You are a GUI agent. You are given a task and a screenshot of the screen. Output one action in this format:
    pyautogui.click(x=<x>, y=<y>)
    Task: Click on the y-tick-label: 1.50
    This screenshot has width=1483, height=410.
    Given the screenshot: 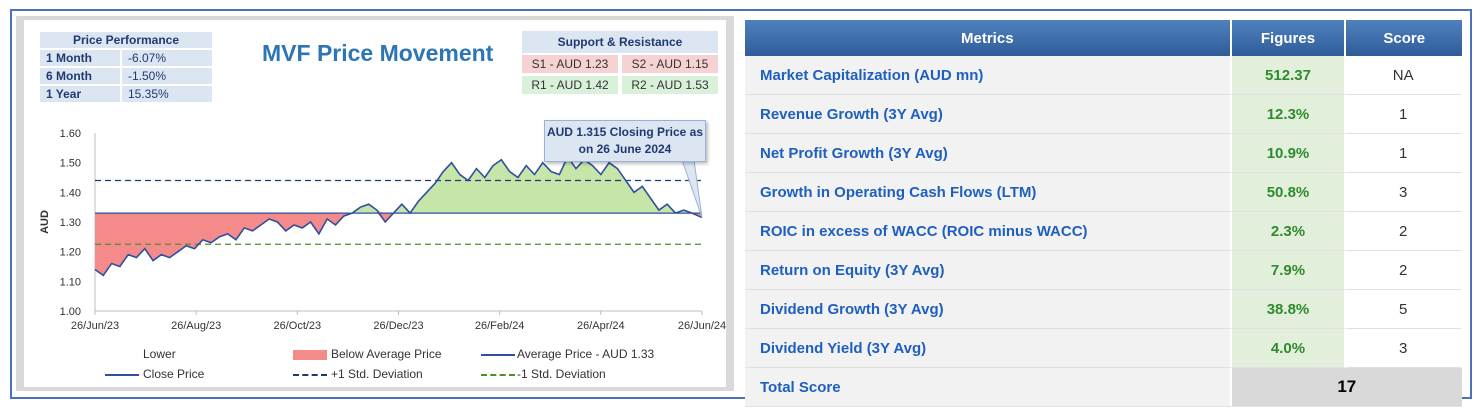 What is the action you would take?
    pyautogui.click(x=70, y=164)
    